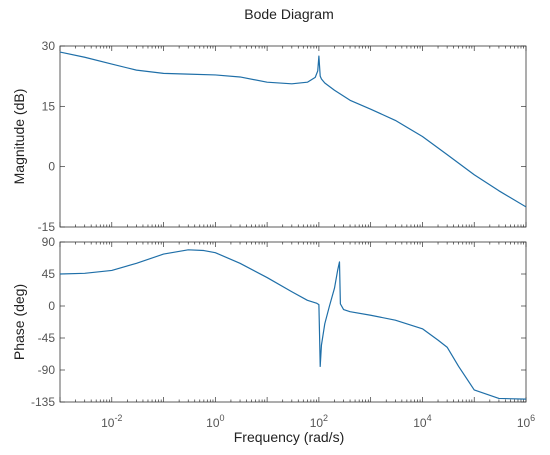 The width and height of the screenshot is (550, 455). I want to click on phase-y-tick-label: 0, so click(51, 306).